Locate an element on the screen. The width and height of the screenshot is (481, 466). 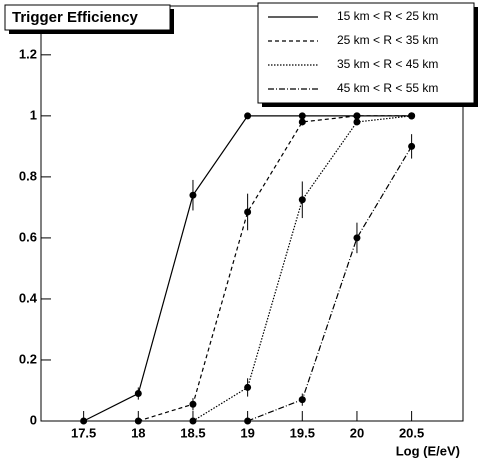
chart-title: Trigger Efficiency is located at coordinates (75, 17).